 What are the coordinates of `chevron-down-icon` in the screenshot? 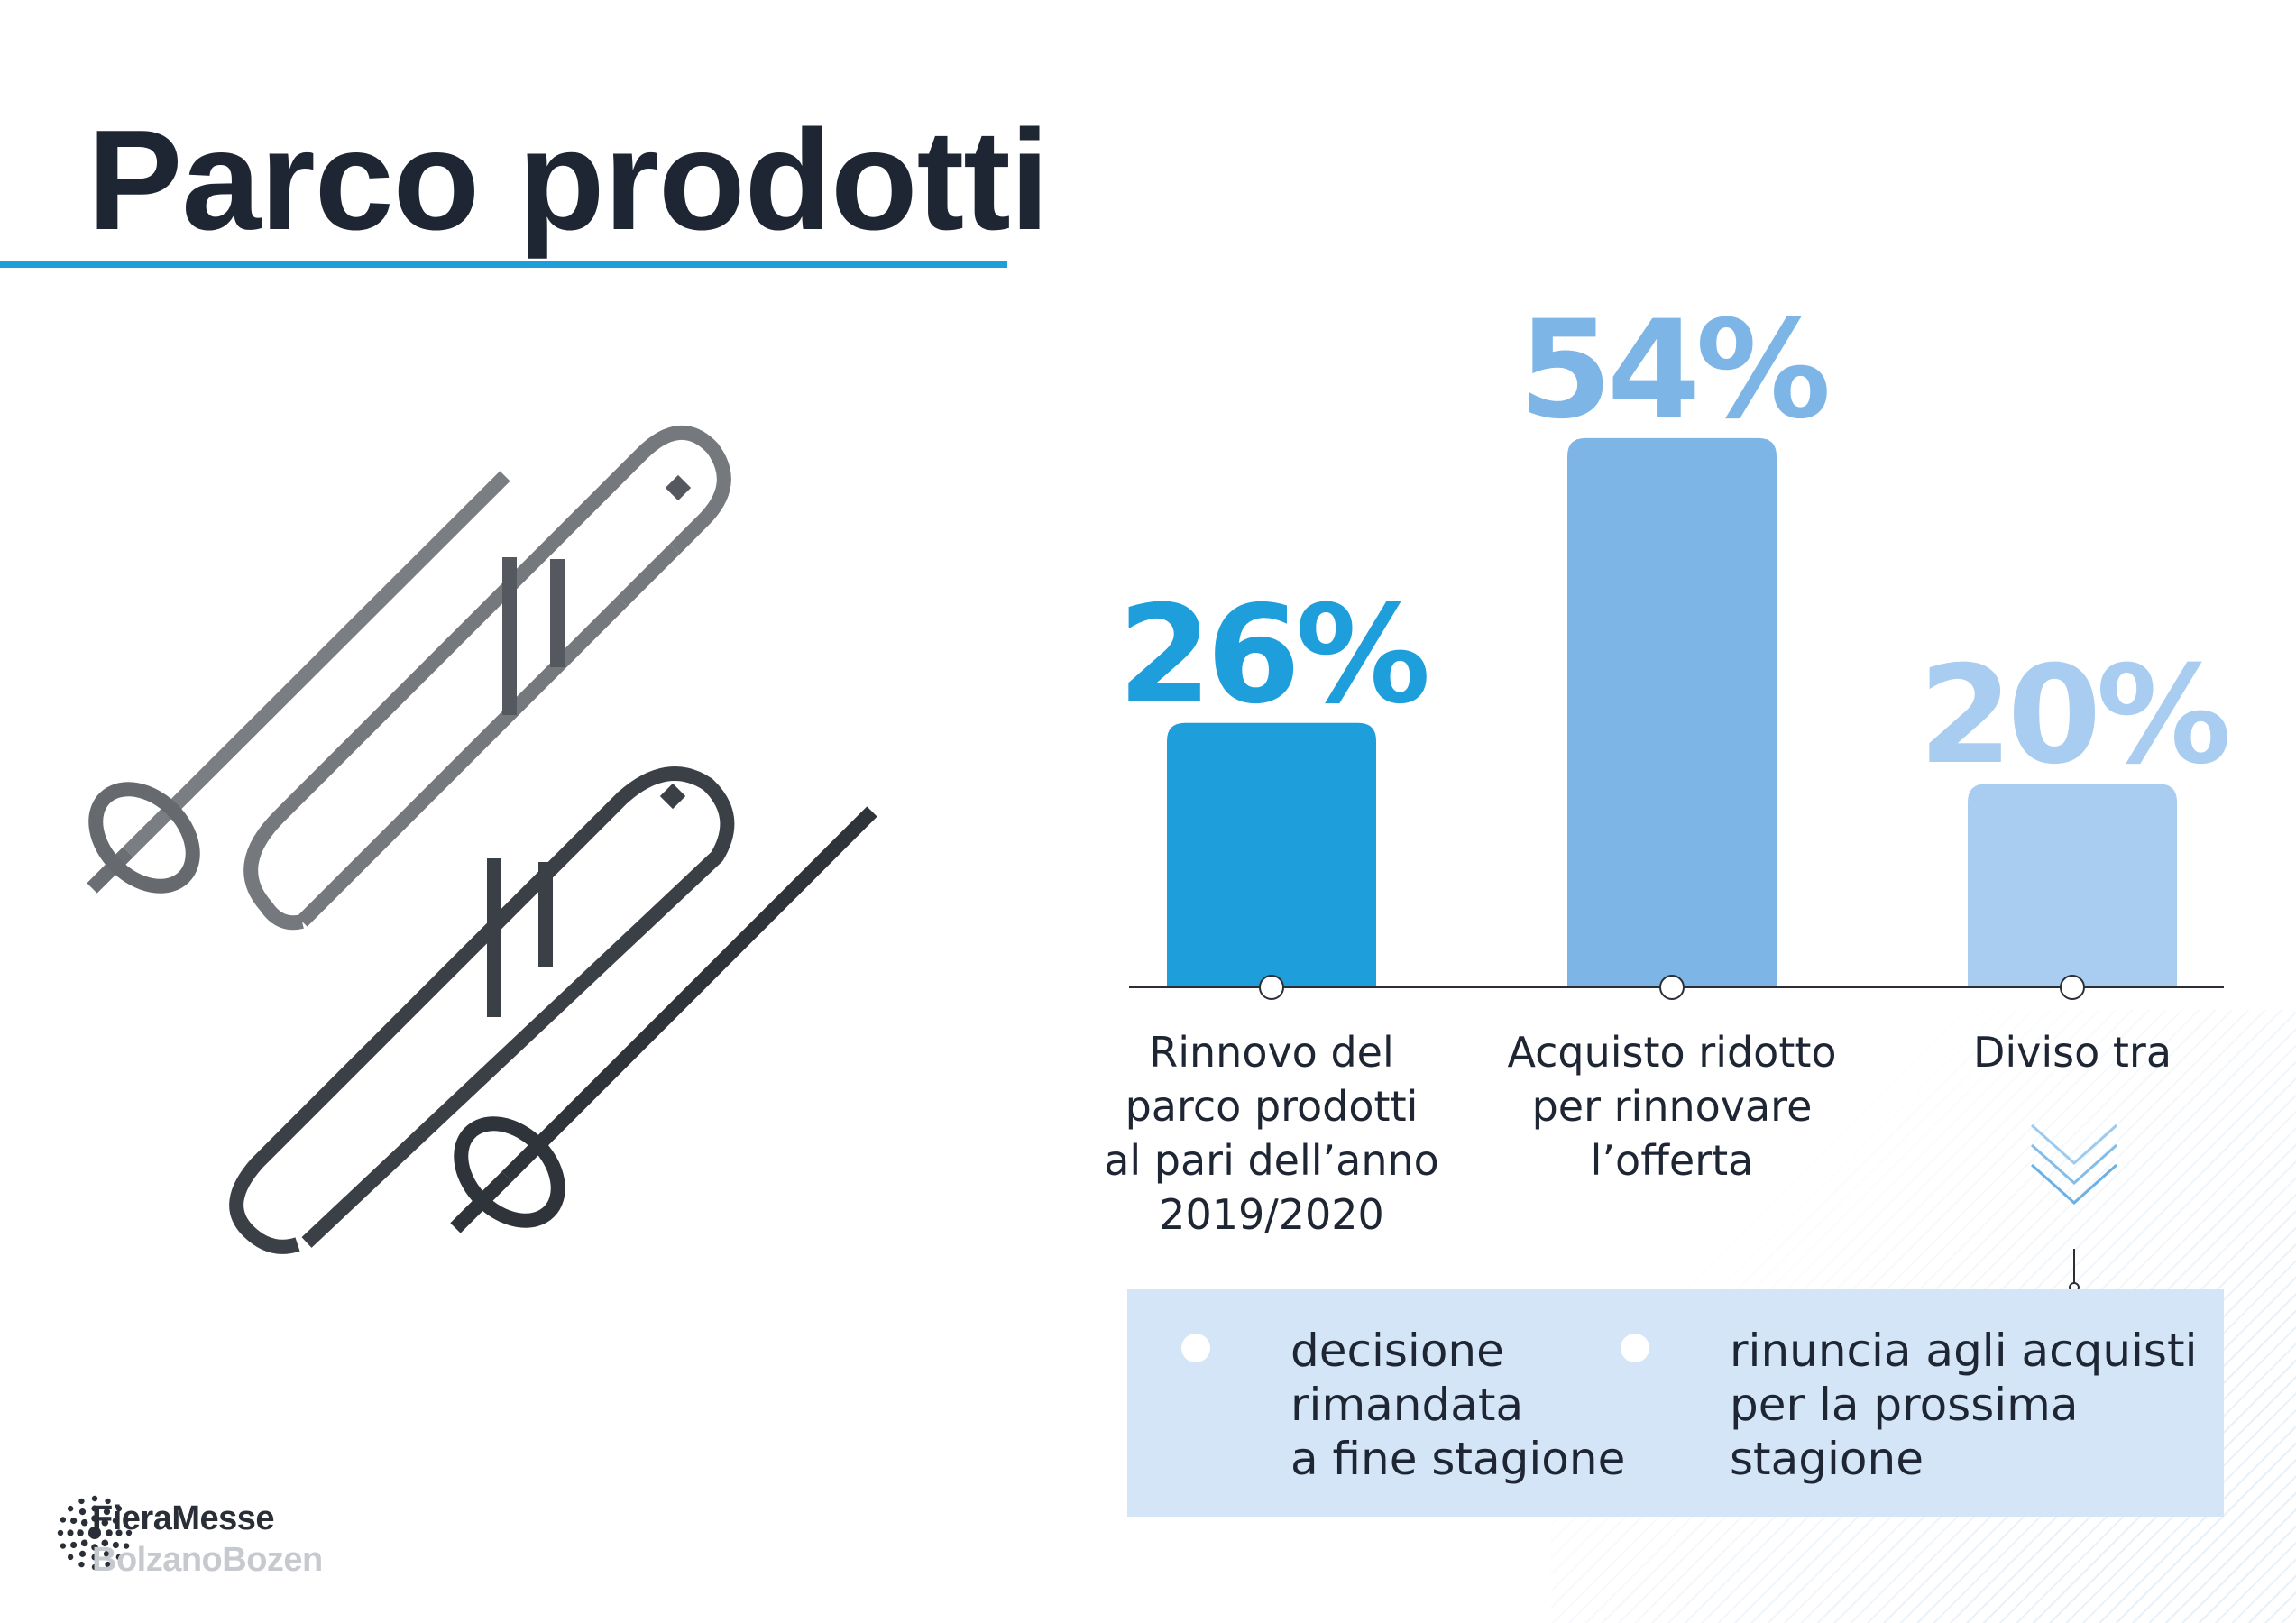 It's located at (2074, 1208).